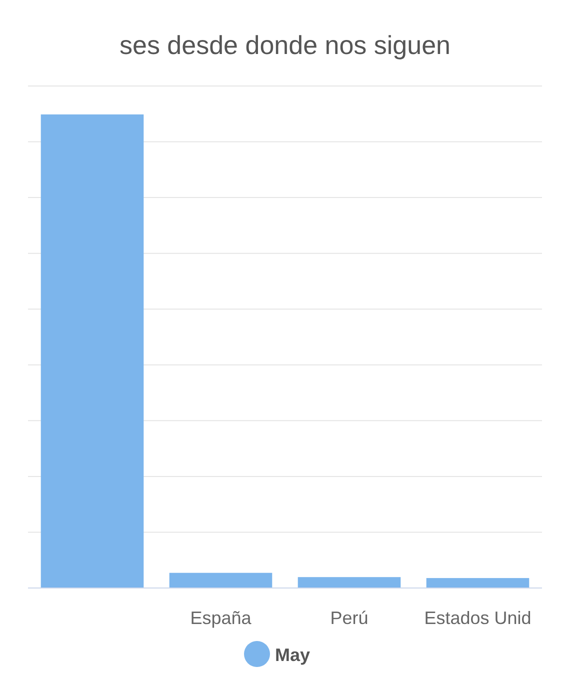 The height and width of the screenshot is (684, 570). Describe the element at coordinates (285, 45) in the screenshot. I see `chart-title: ses desde donde nos siguen` at that location.